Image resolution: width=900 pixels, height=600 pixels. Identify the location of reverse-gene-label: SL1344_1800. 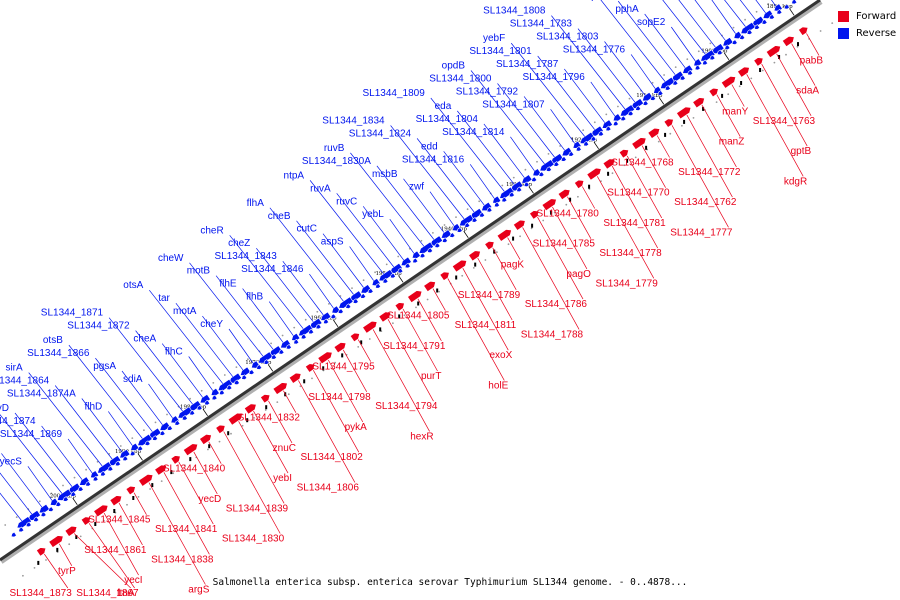
(460, 79).